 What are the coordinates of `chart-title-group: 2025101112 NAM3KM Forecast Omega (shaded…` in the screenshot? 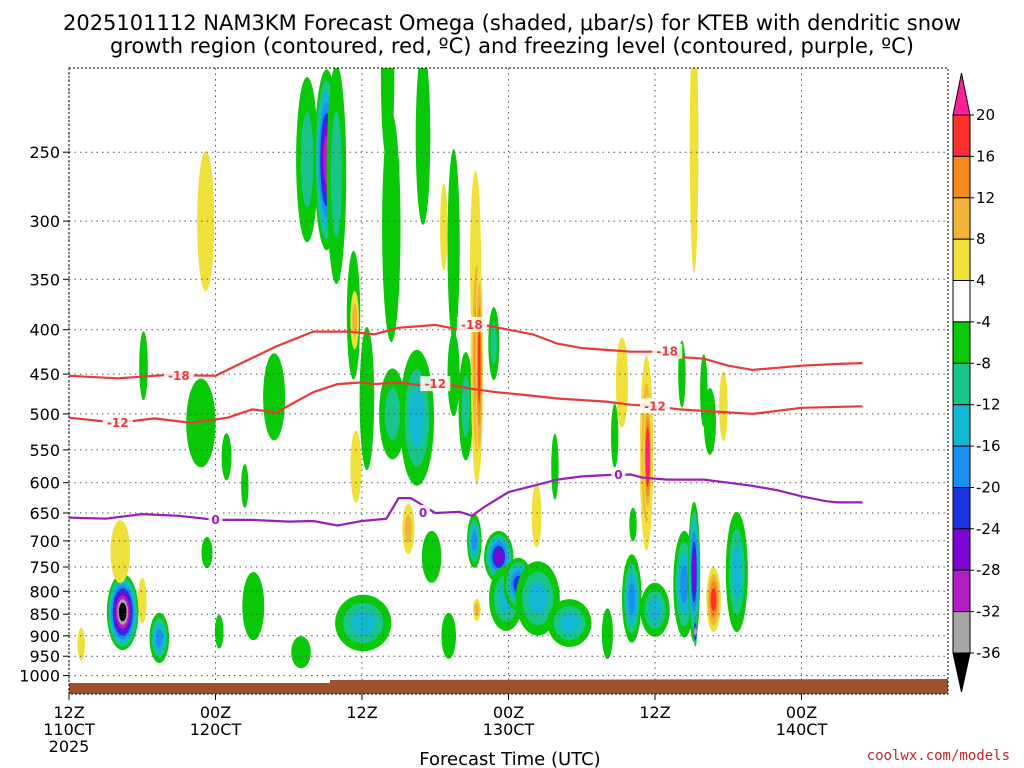 It's located at (512, 34).